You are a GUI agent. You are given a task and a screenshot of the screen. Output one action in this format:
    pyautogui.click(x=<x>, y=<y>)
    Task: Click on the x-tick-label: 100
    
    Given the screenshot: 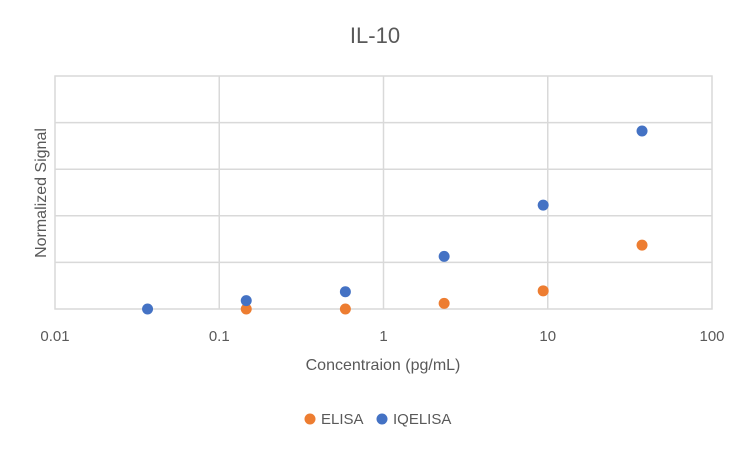 What is the action you would take?
    pyautogui.click(x=711, y=336)
    